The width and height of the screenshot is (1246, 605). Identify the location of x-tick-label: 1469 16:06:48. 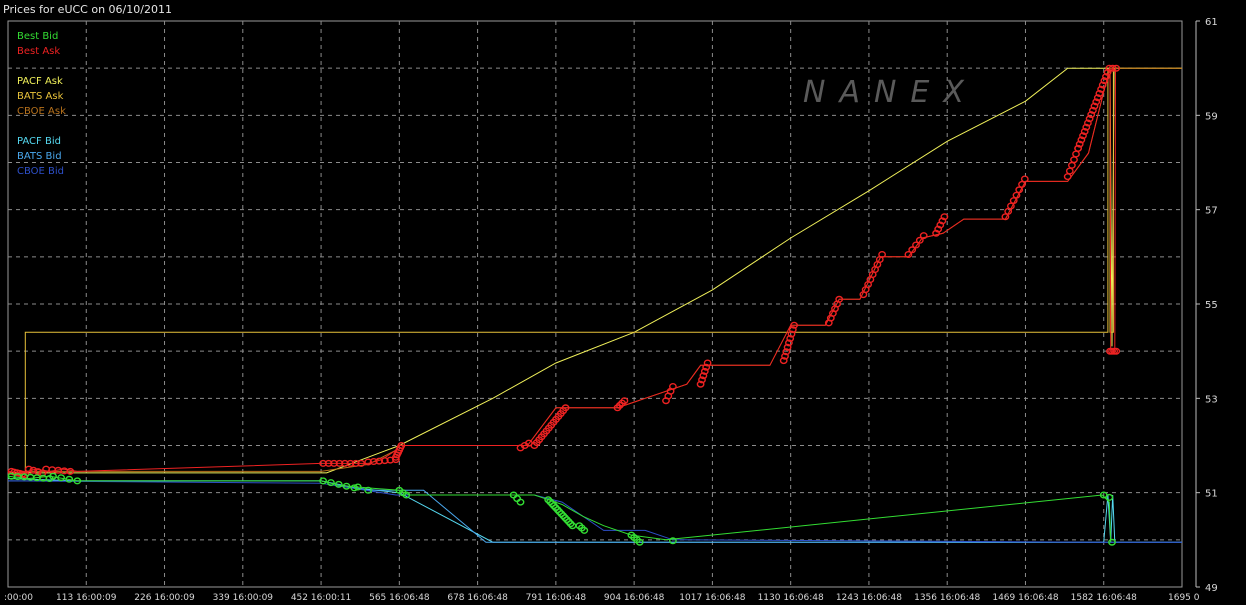
(1025, 598).